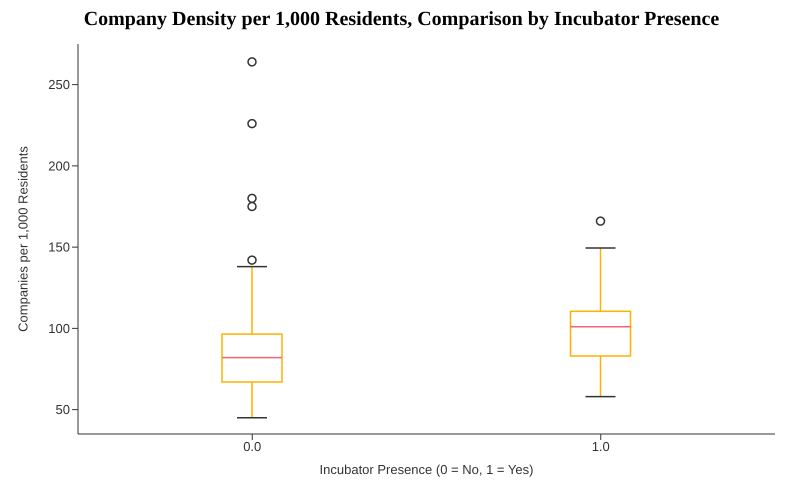 This screenshot has width=803, height=494. Describe the element at coordinates (401, 20) in the screenshot. I see `chart-title: Company Density per 1,000 Residents, Comparison by Incubator Presence` at that location.